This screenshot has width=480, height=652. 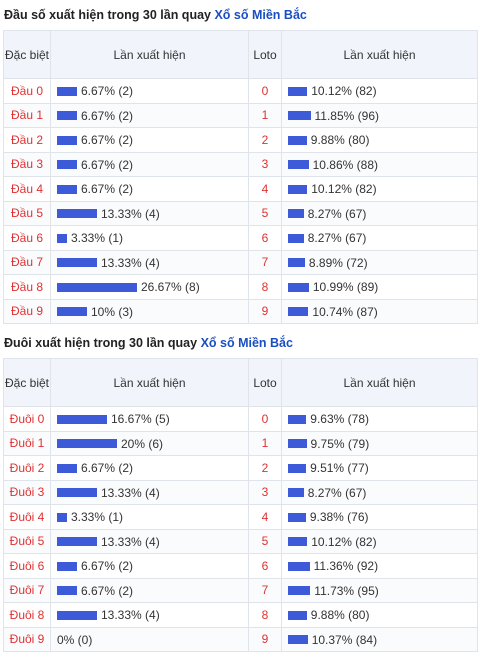 What do you see at coordinates (345, 164) in the screenshot?
I see `frequency-text: 10.86% (88)` at bounding box center [345, 164].